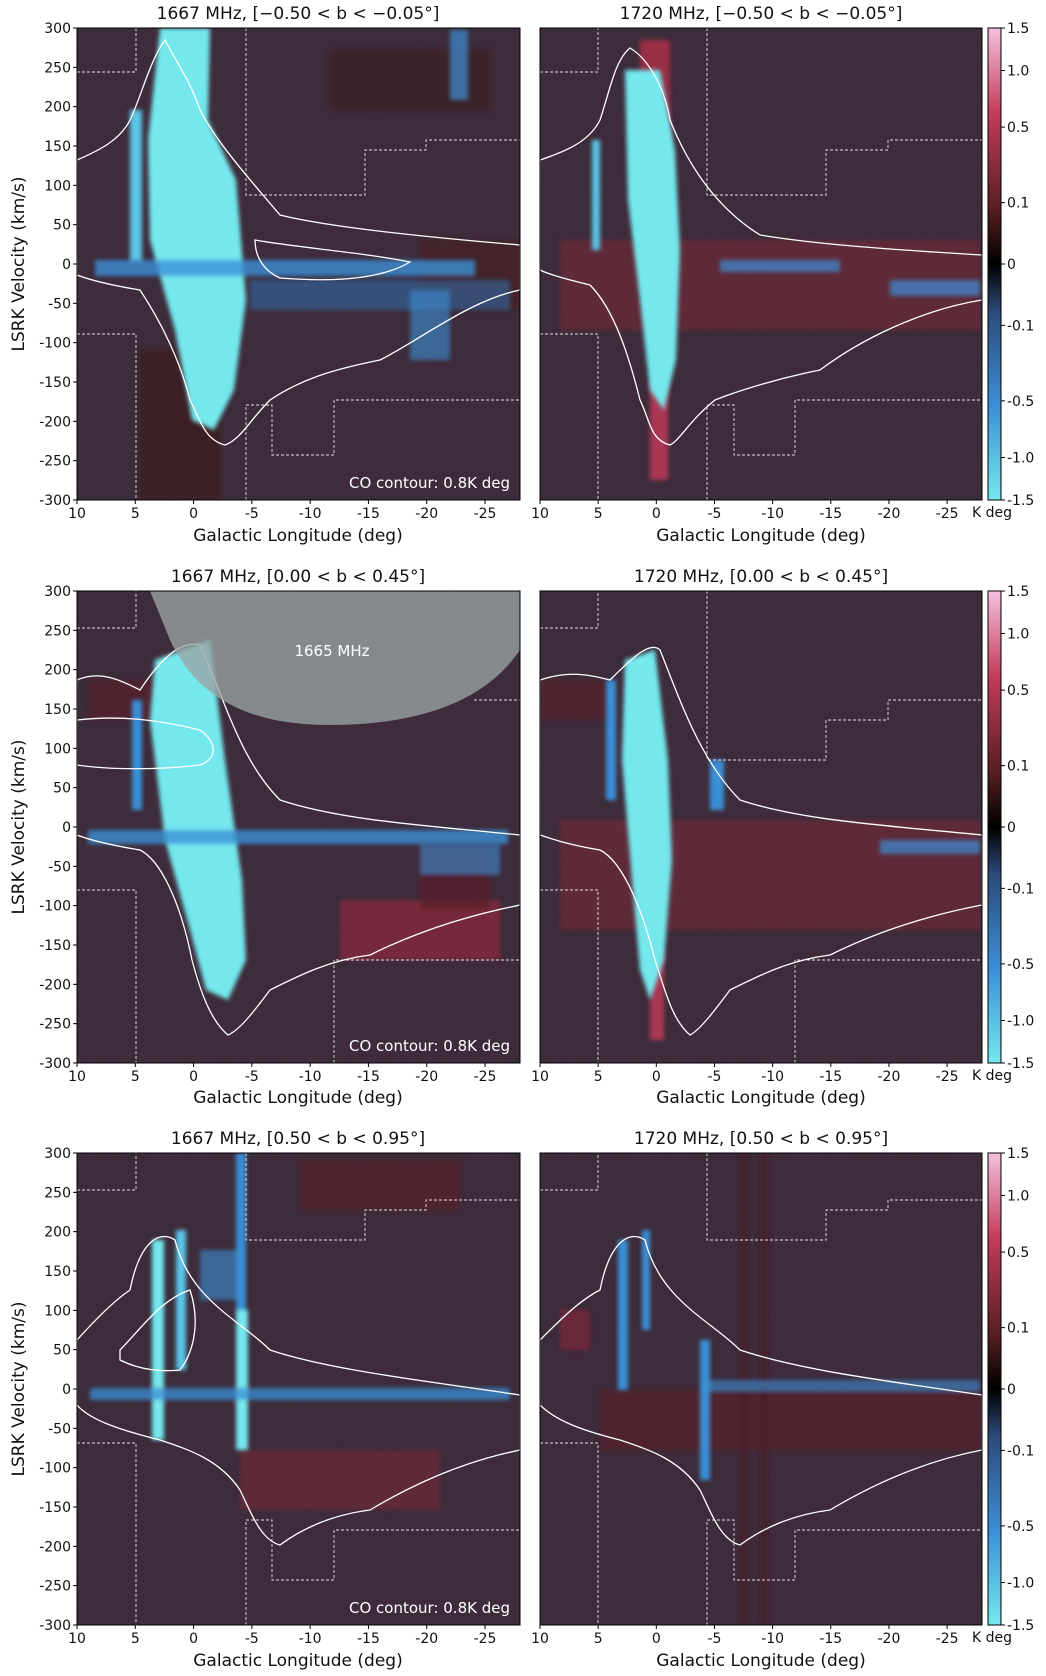  I want to click on y-tick-label: -100, so click(55, 1469).